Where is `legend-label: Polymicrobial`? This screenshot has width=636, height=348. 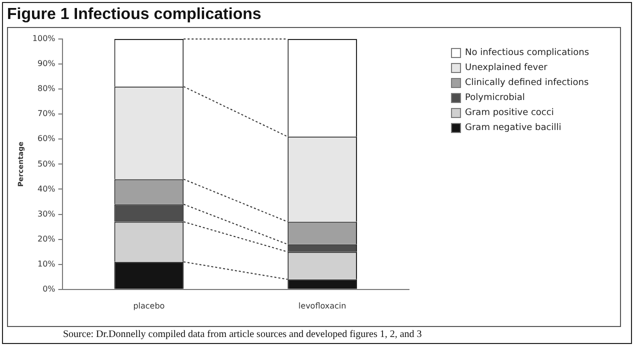
legend-label: Polymicrobial is located at coordinates (495, 97).